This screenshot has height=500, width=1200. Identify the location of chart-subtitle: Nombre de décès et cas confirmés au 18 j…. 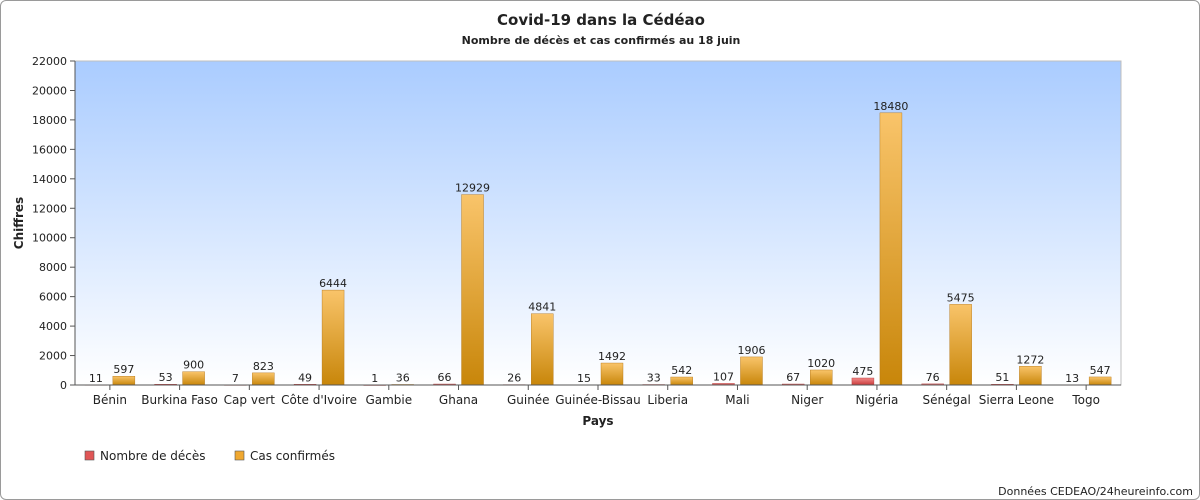
(601, 40).